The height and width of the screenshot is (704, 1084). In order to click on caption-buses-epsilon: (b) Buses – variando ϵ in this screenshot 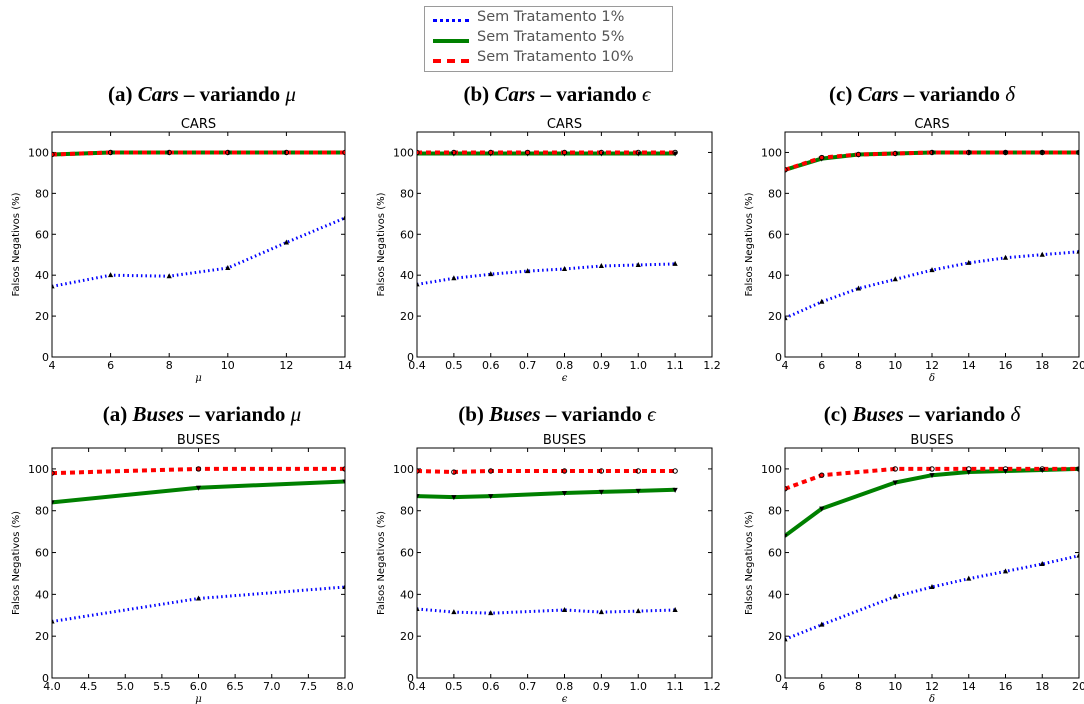, I will do `click(557, 414)`.